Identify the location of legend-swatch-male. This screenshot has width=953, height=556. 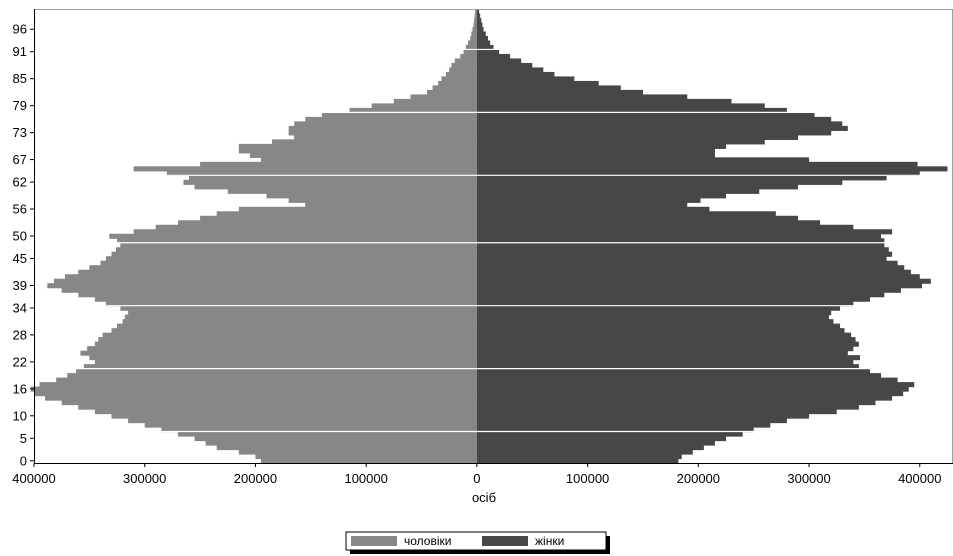
(374, 541).